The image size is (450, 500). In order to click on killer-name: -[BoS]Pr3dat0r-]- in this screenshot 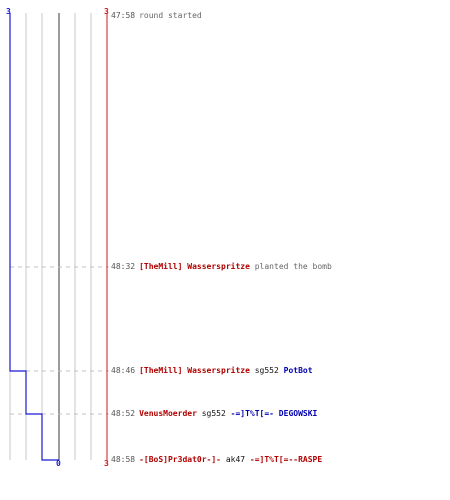, I will do `click(180, 459)`.